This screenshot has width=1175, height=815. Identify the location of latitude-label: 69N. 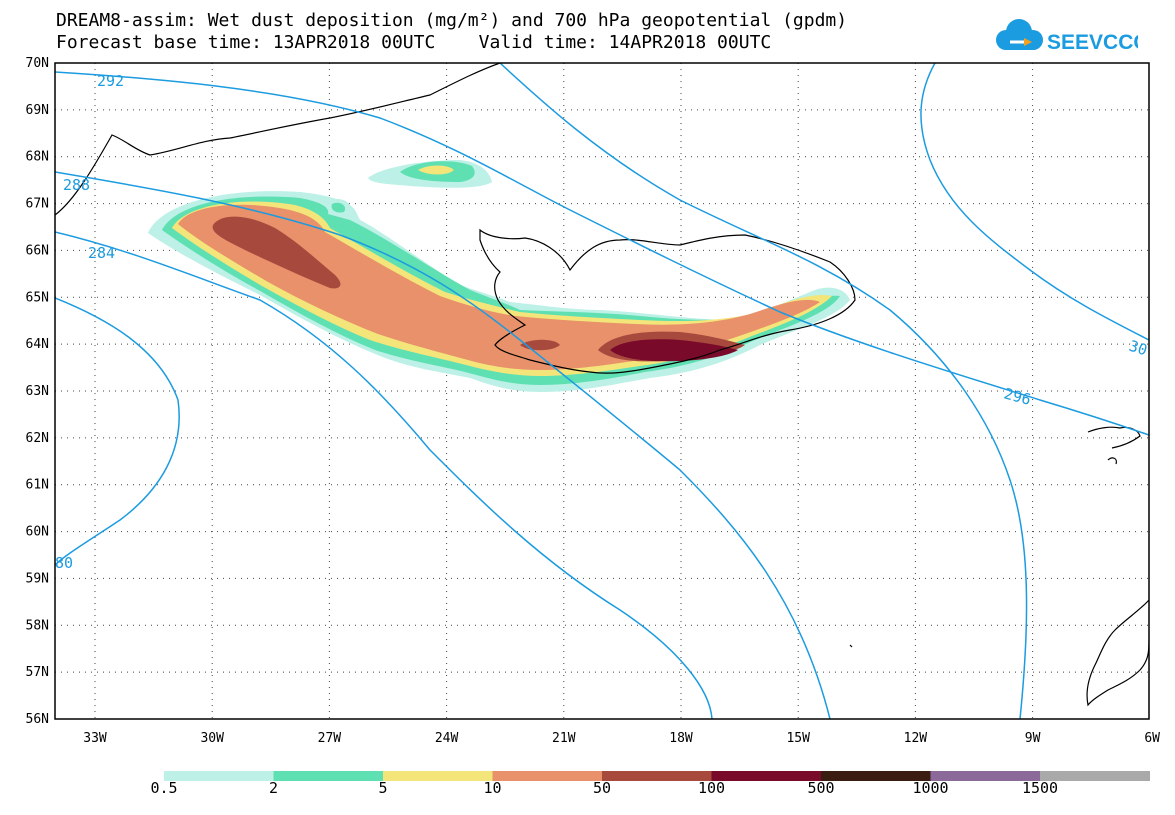
(37, 110).